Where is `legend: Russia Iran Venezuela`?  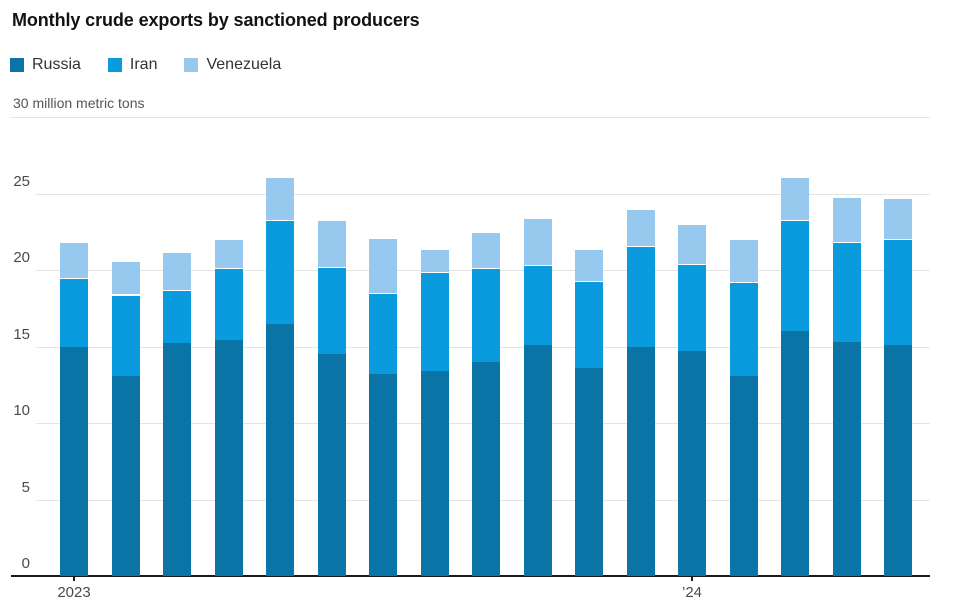
legend: Russia Iran Venezuela is located at coordinates (159, 65).